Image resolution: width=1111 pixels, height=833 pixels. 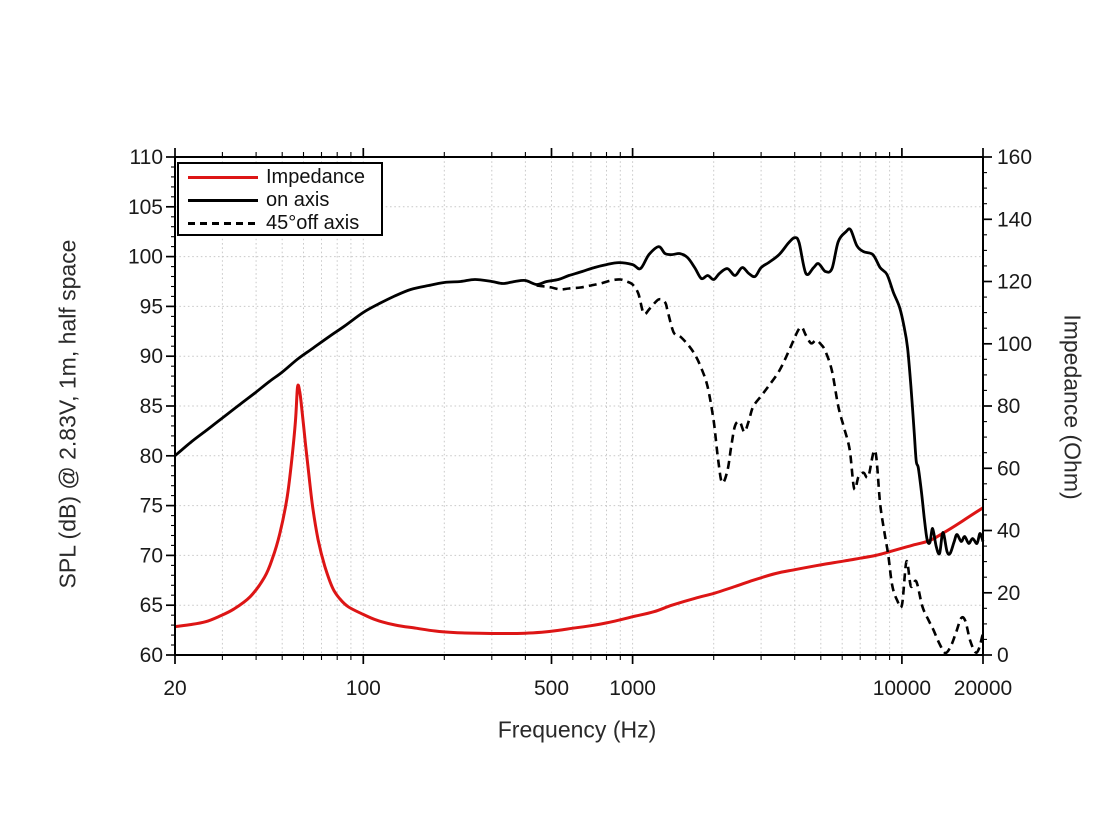 What do you see at coordinates (145, 257) in the screenshot?
I see `y-left-tick-label: 100` at bounding box center [145, 257].